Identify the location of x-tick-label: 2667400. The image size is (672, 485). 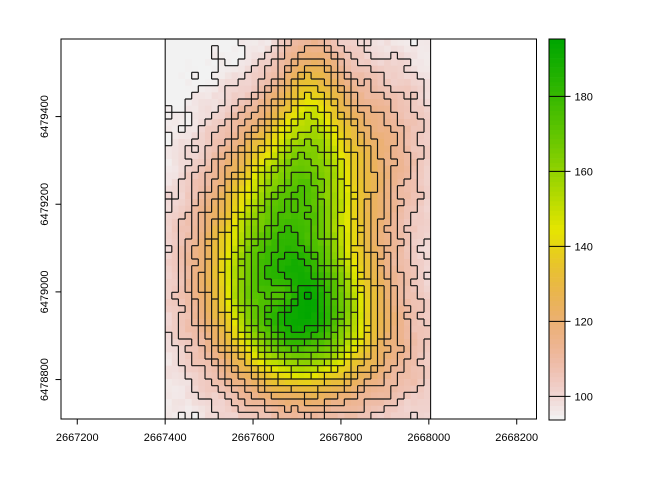
(165, 438).